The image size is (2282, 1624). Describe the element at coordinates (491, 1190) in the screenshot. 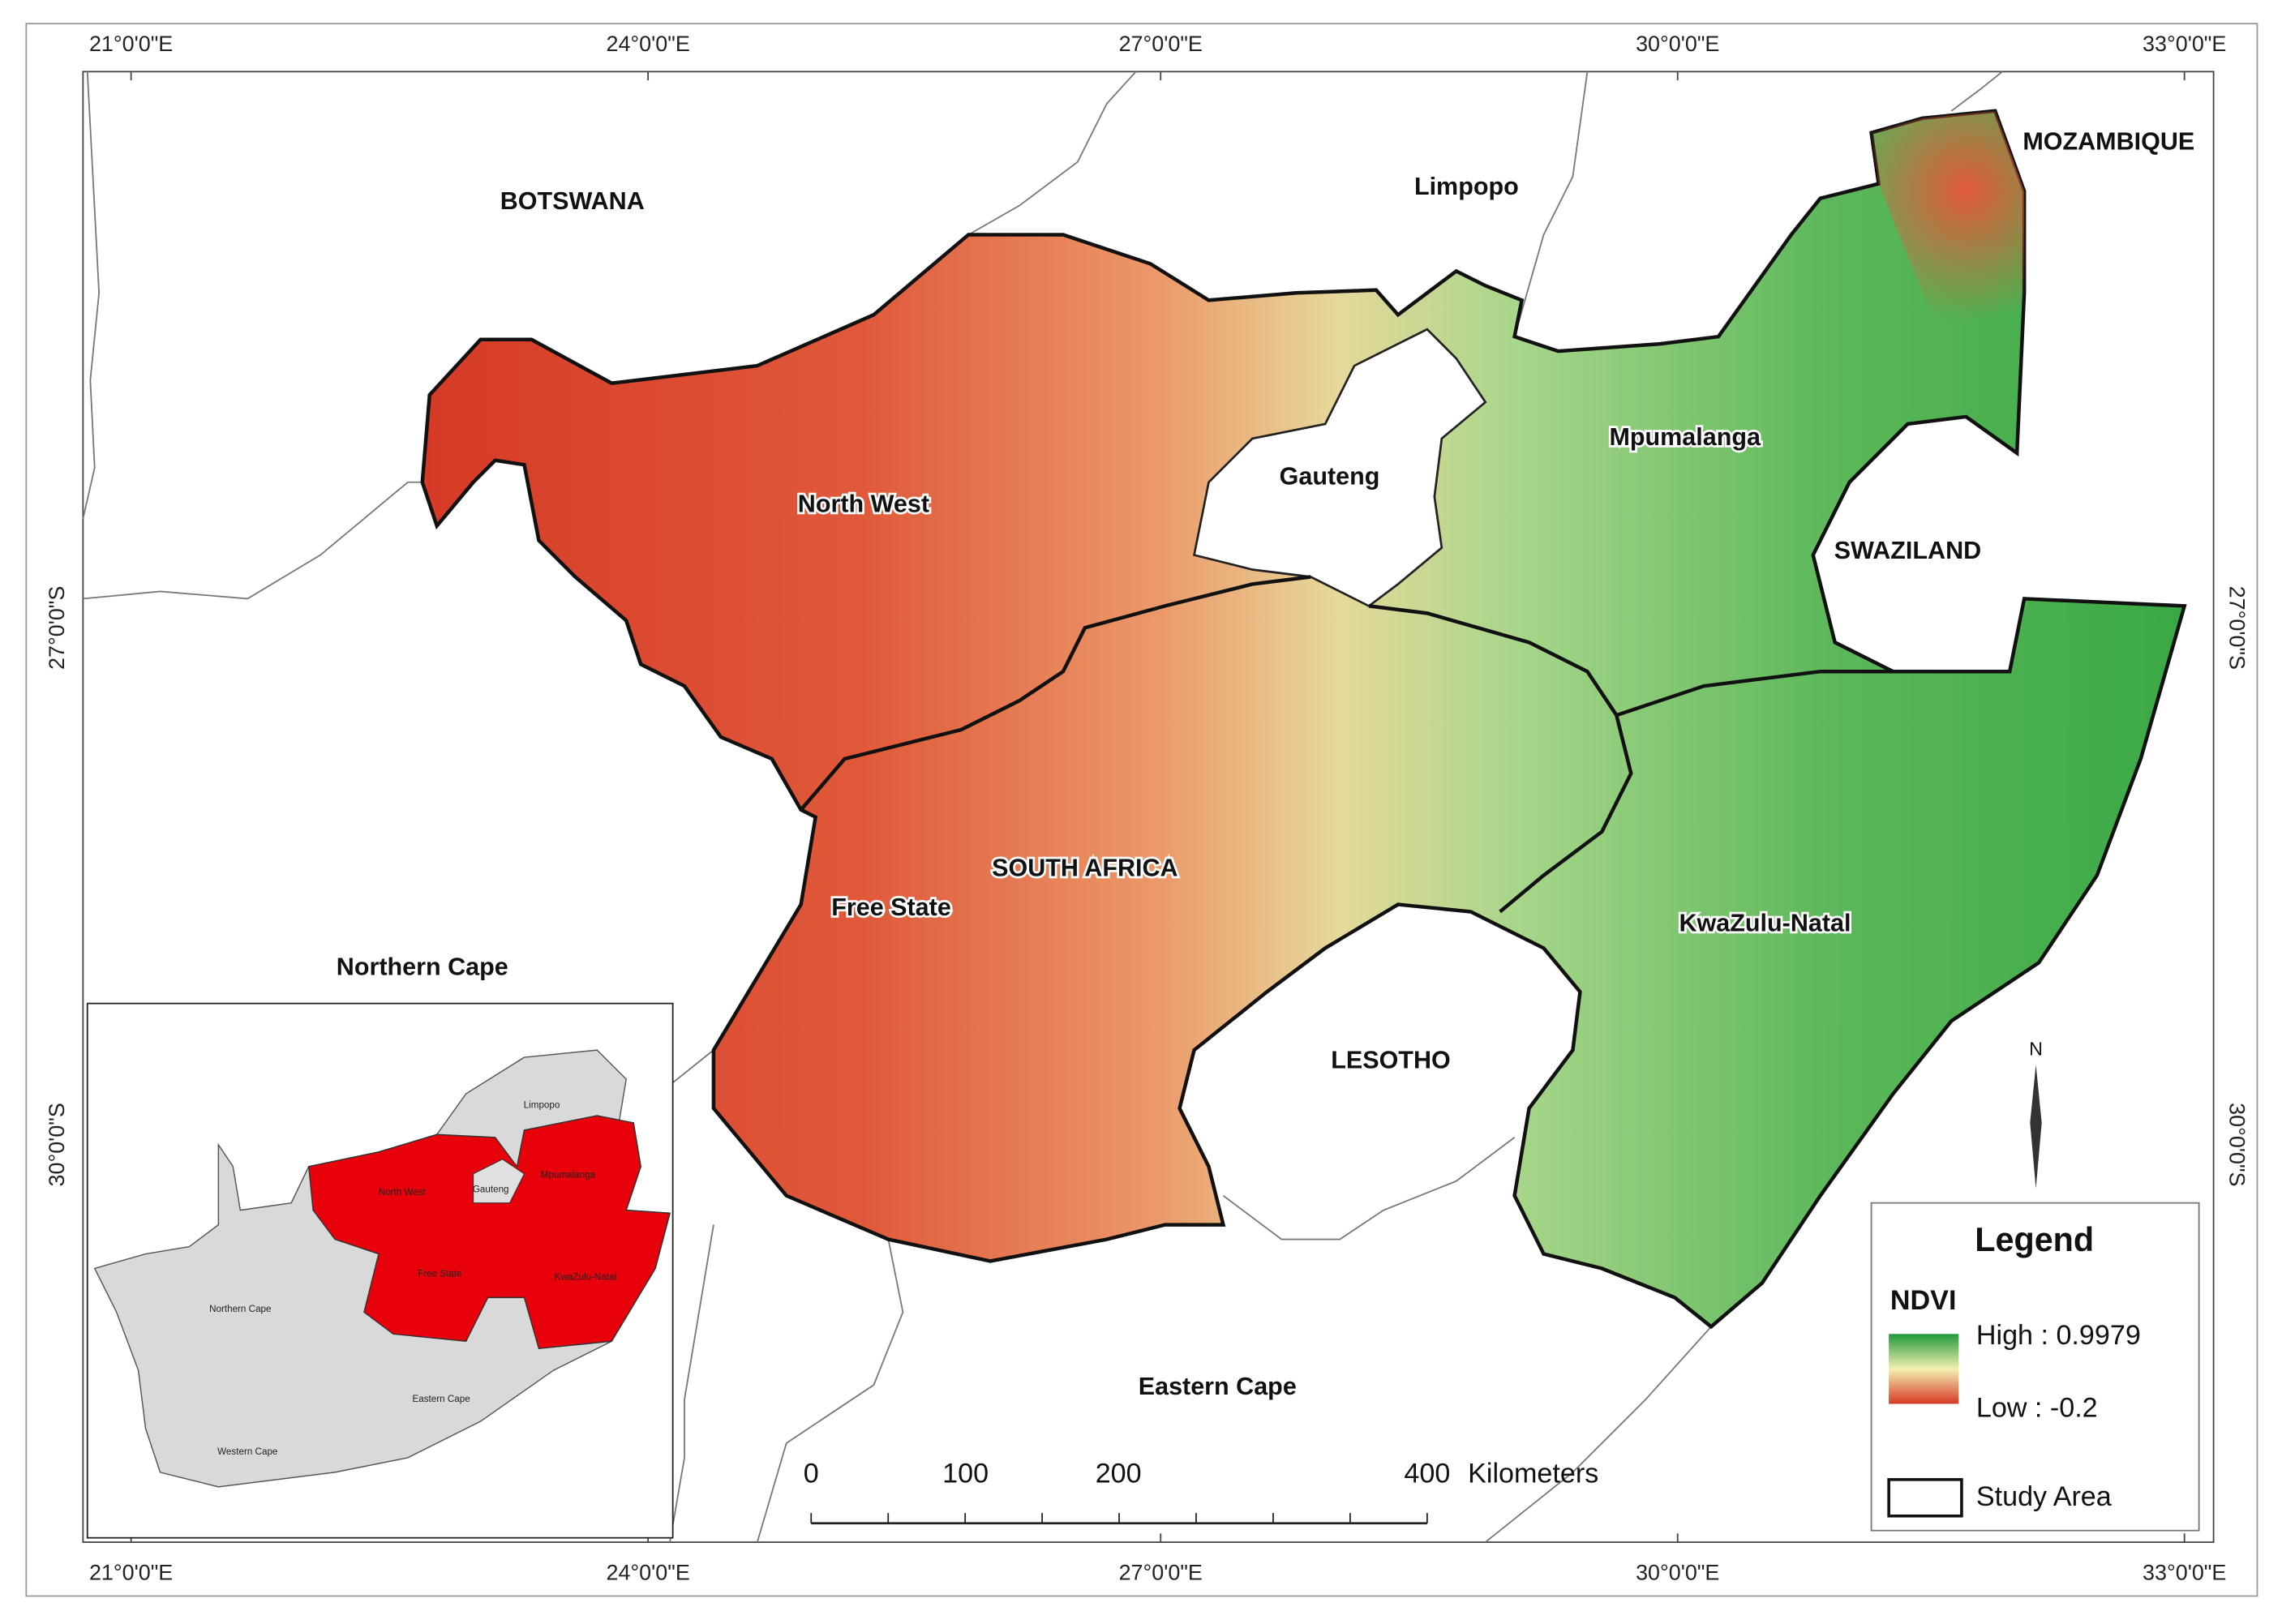

I see `inset-label: Gauteng` at that location.